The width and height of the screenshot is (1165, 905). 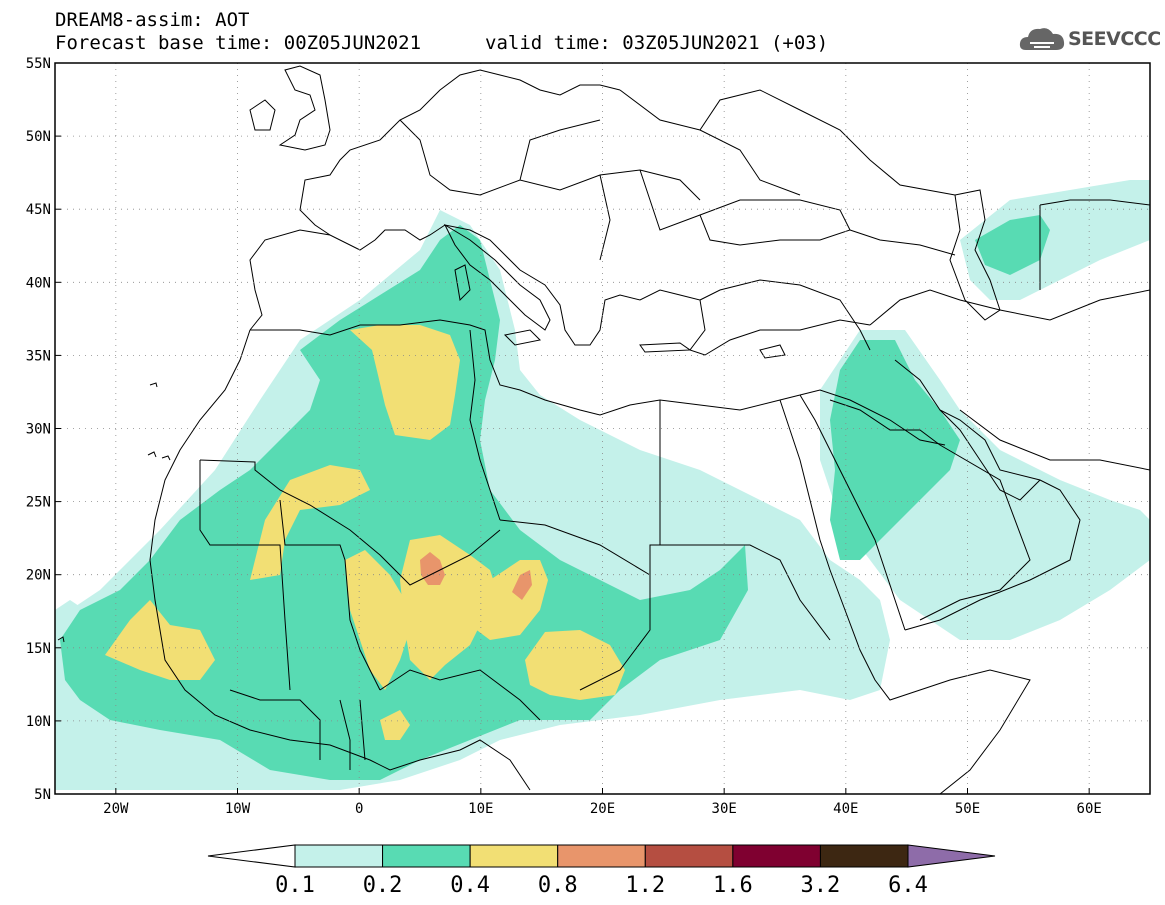 I want to click on canary-islands, so click(x=159, y=456).